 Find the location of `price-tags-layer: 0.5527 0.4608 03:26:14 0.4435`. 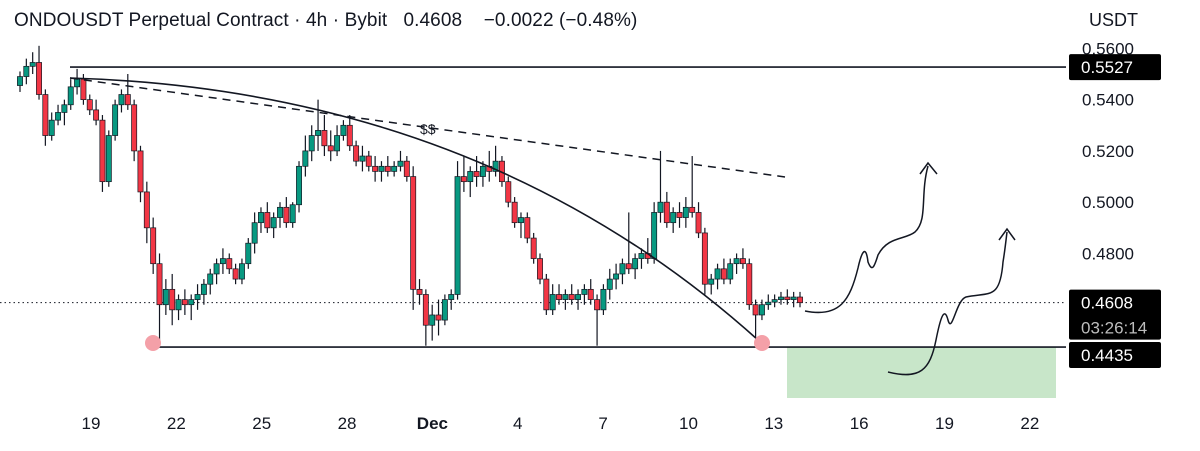

price-tags-layer: 0.5527 0.4608 03:26:14 0.4435 is located at coordinates (1115, 211).